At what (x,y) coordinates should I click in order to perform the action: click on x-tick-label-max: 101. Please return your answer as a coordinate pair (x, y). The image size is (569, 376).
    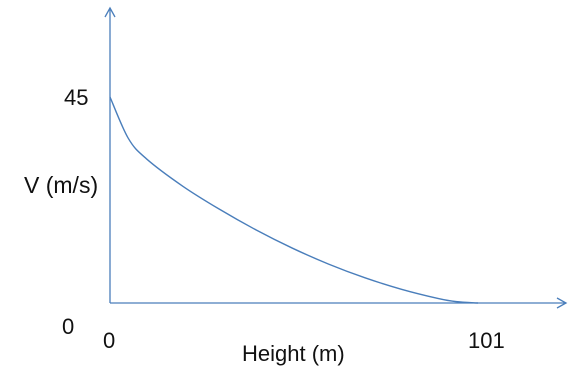
    Looking at the image, I should click on (486, 340).